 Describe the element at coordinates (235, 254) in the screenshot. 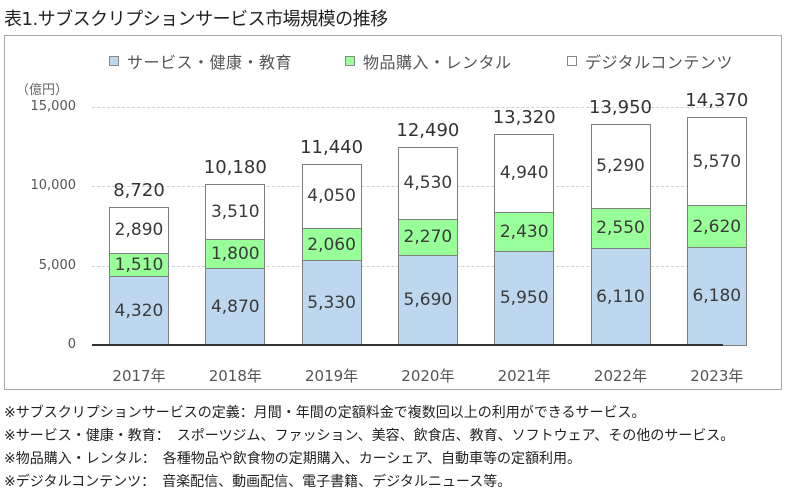

I see `bar-segment-goods: 1,800` at that location.